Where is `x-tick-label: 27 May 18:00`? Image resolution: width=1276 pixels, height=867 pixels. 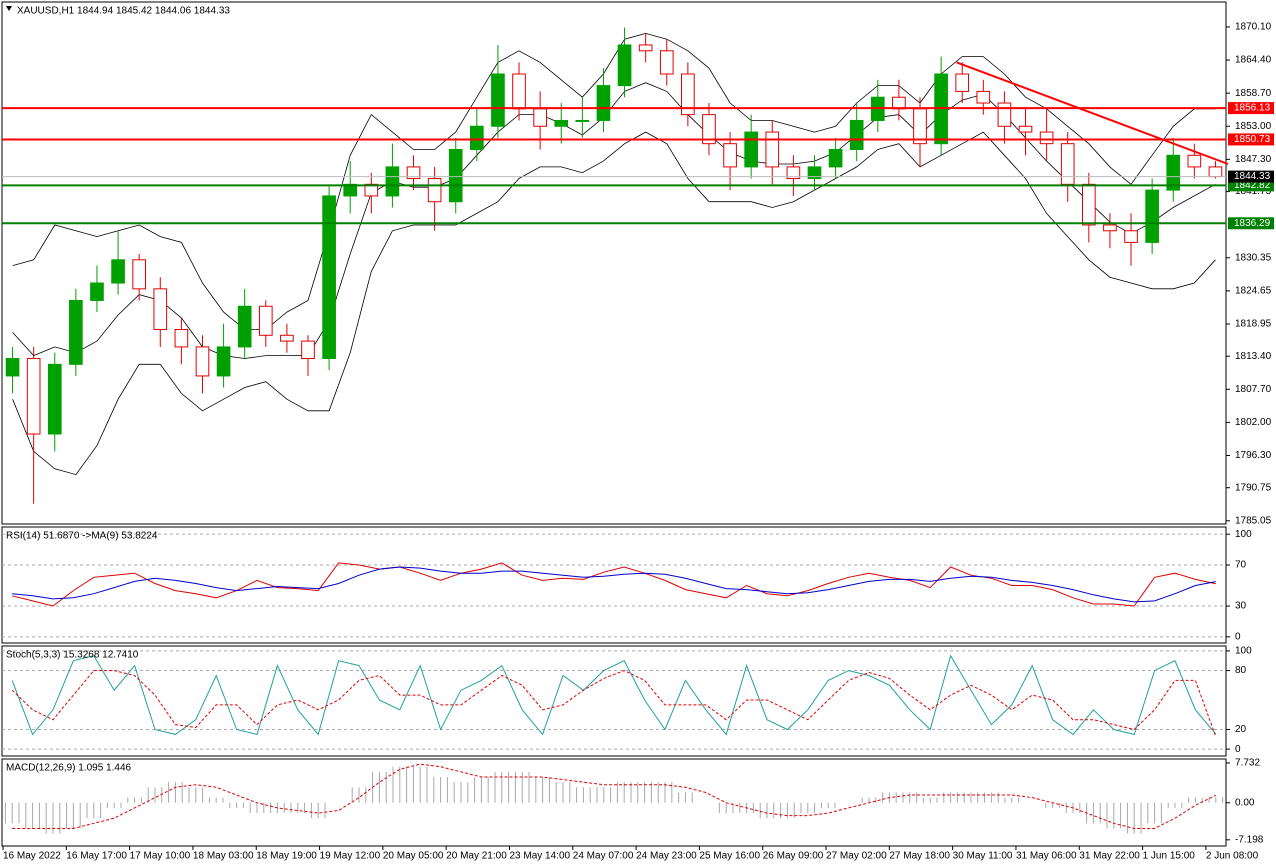
x-tick-label: 27 May 18:00 is located at coordinates (919, 856).